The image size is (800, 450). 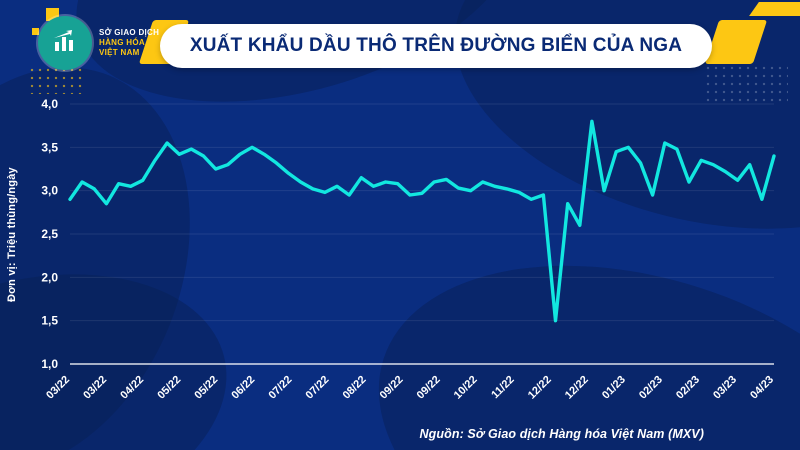 What do you see at coordinates (355, 388) in the screenshot?
I see `x-tick-label: 08/22` at bounding box center [355, 388].